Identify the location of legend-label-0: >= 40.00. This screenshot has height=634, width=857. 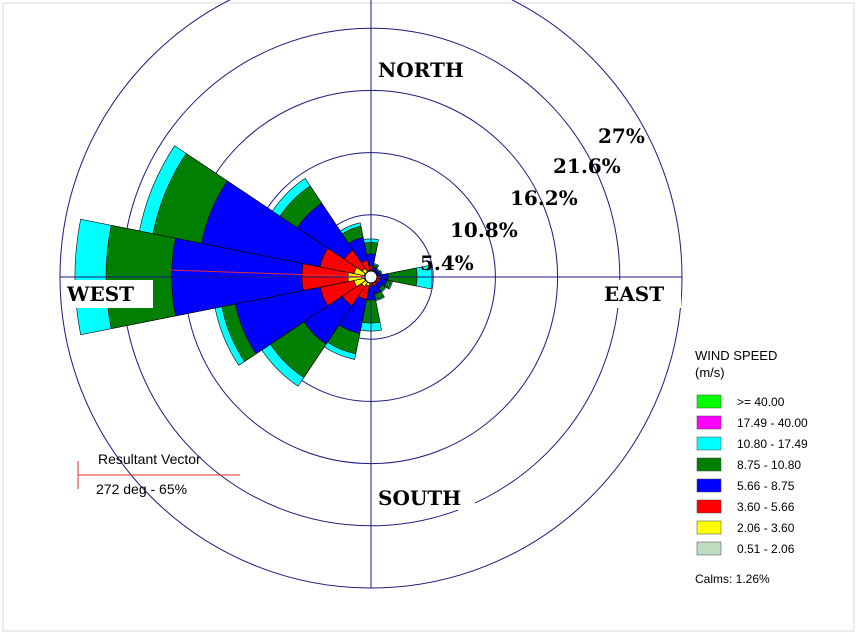
(761, 402).